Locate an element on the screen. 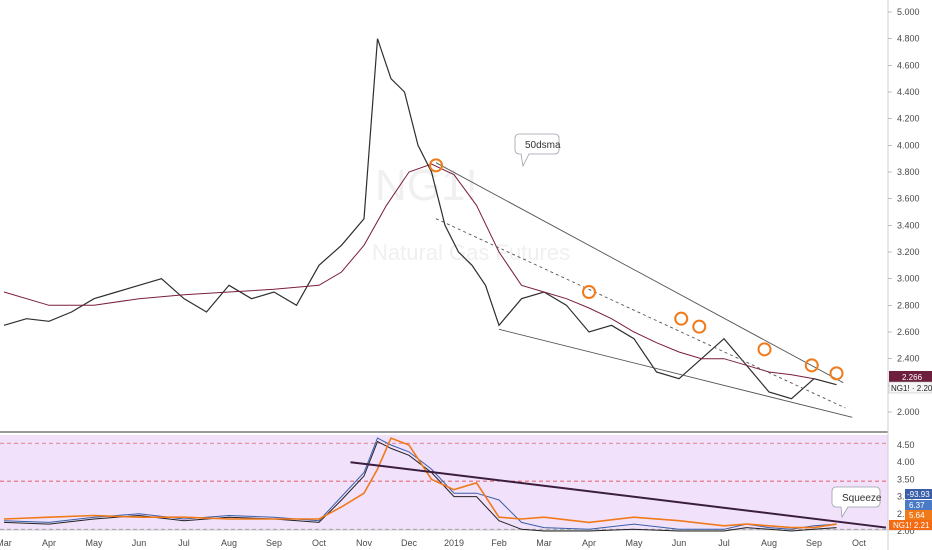 This screenshot has height=550, width=932. time-tick-label: Feb is located at coordinates (499, 543).